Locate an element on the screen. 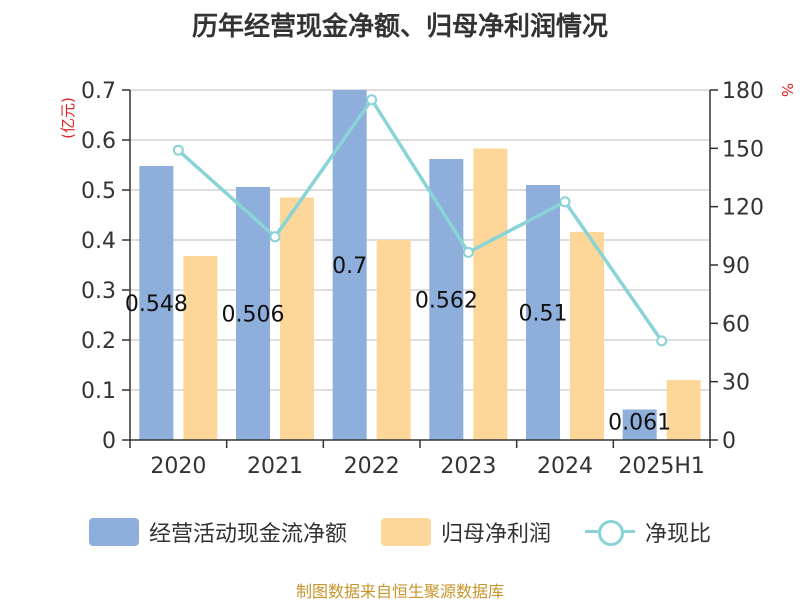 Image resolution: width=800 pixels, height=602 pixels. left-axis-unit: (亿元) is located at coordinates (68, 118).